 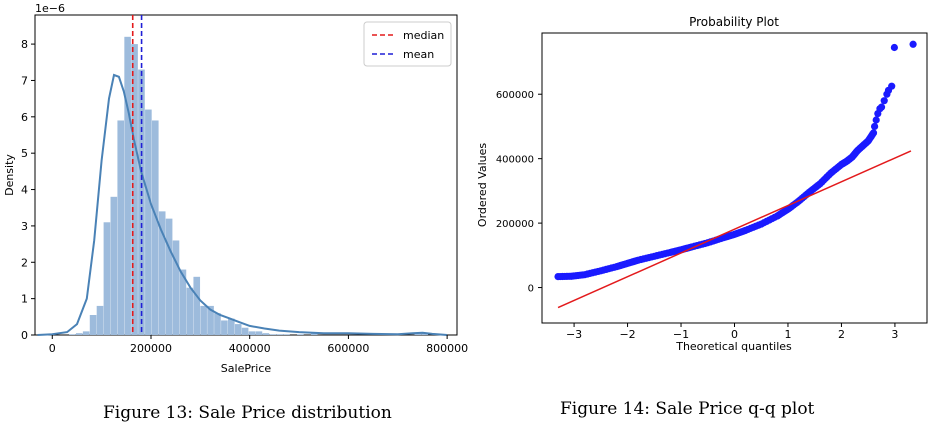 I want to click on y-tick-label: 4, so click(x=24, y=190).